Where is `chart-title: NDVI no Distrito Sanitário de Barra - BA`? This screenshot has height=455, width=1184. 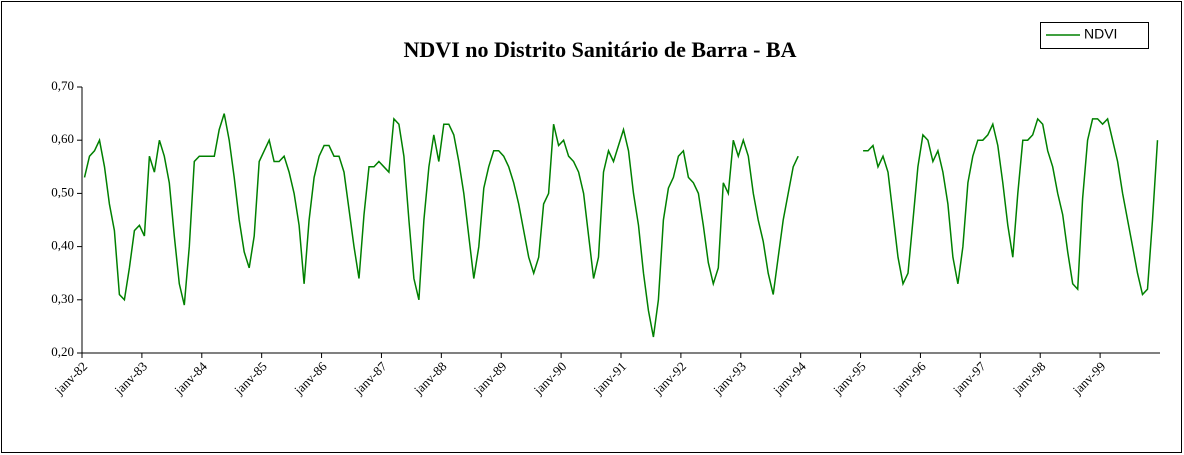 chart-title: NDVI no Distrito Sanitário de Barra - BA is located at coordinates (600, 49).